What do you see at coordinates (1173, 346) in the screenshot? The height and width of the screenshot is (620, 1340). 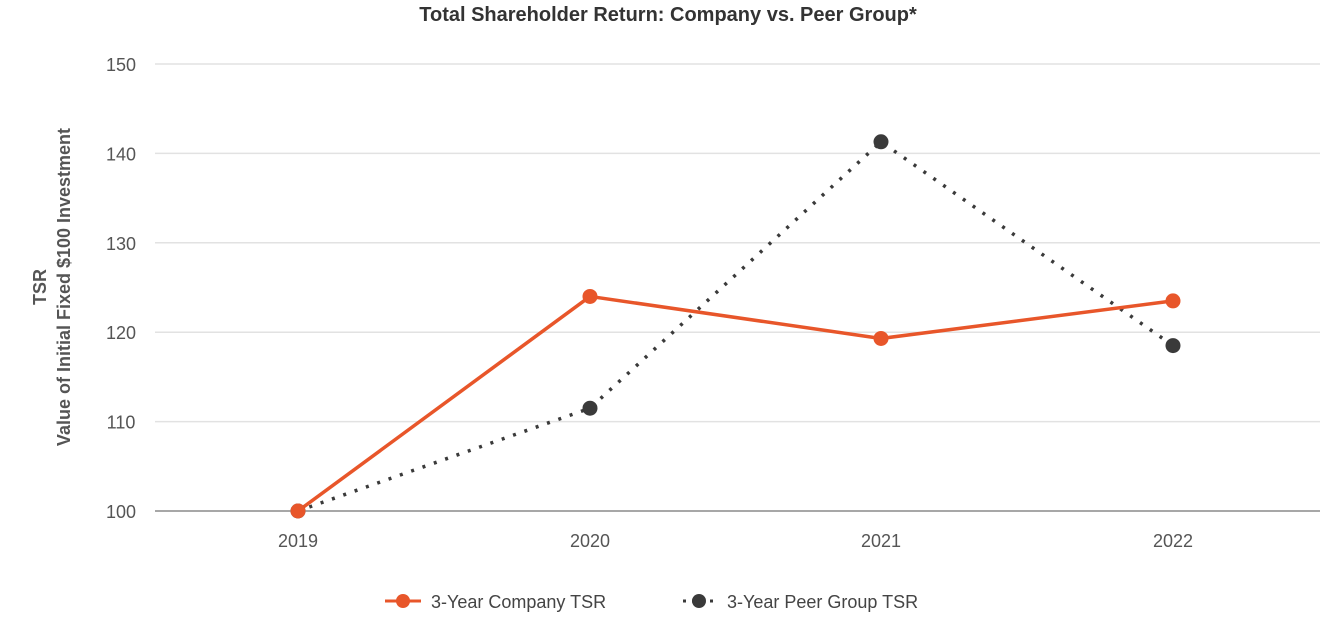 I see `data-point-peer-2022` at bounding box center [1173, 346].